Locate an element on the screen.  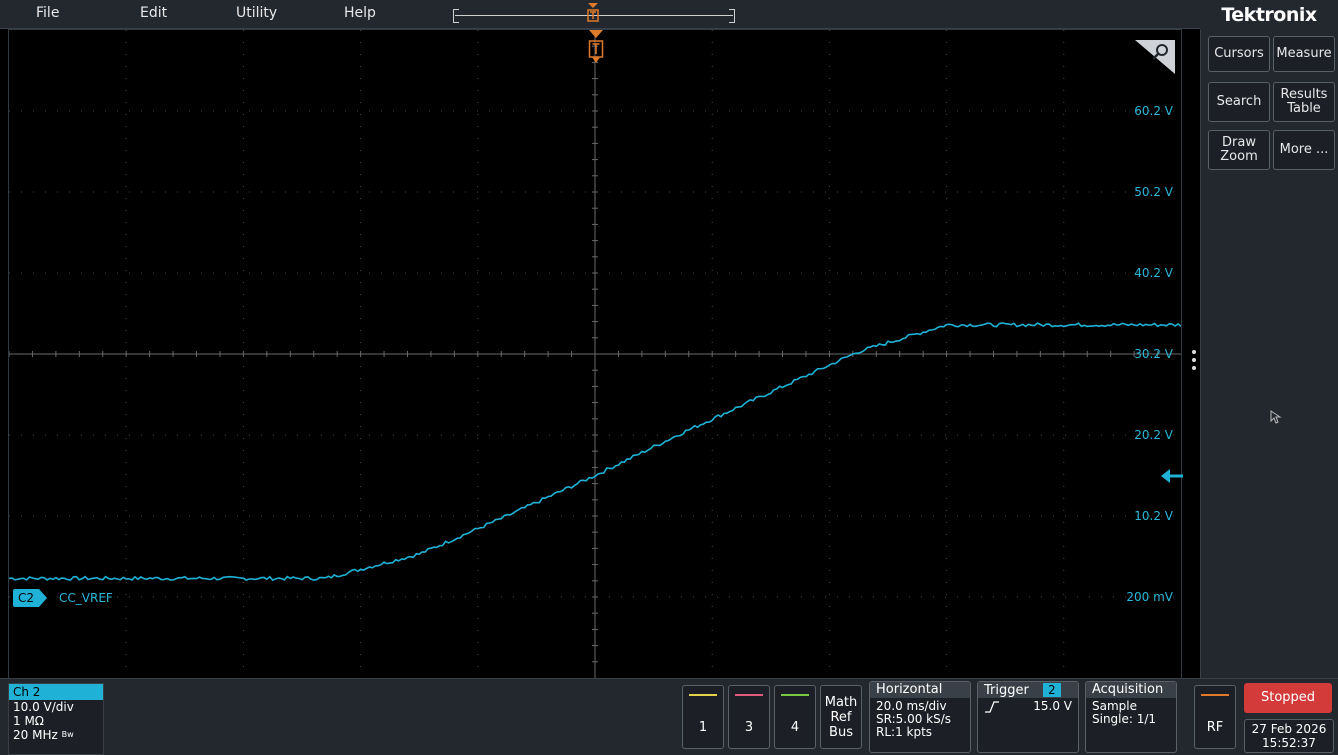
rf-label: RF is located at coordinates (1215, 727).